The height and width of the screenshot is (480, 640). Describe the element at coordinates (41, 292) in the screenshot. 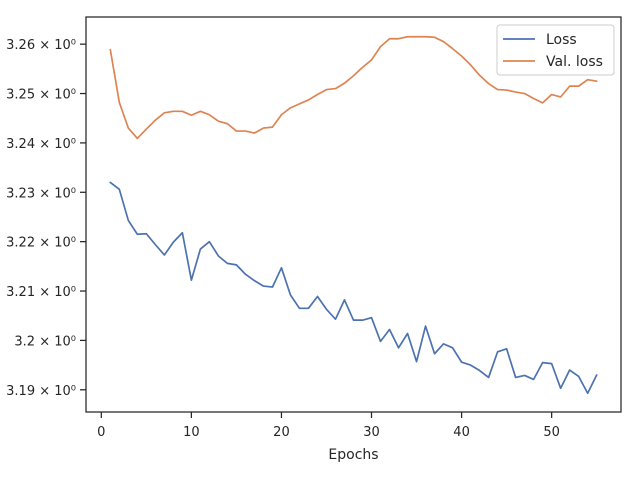

I see `y-tick-label: 3.21 × 10⁰` at that location.